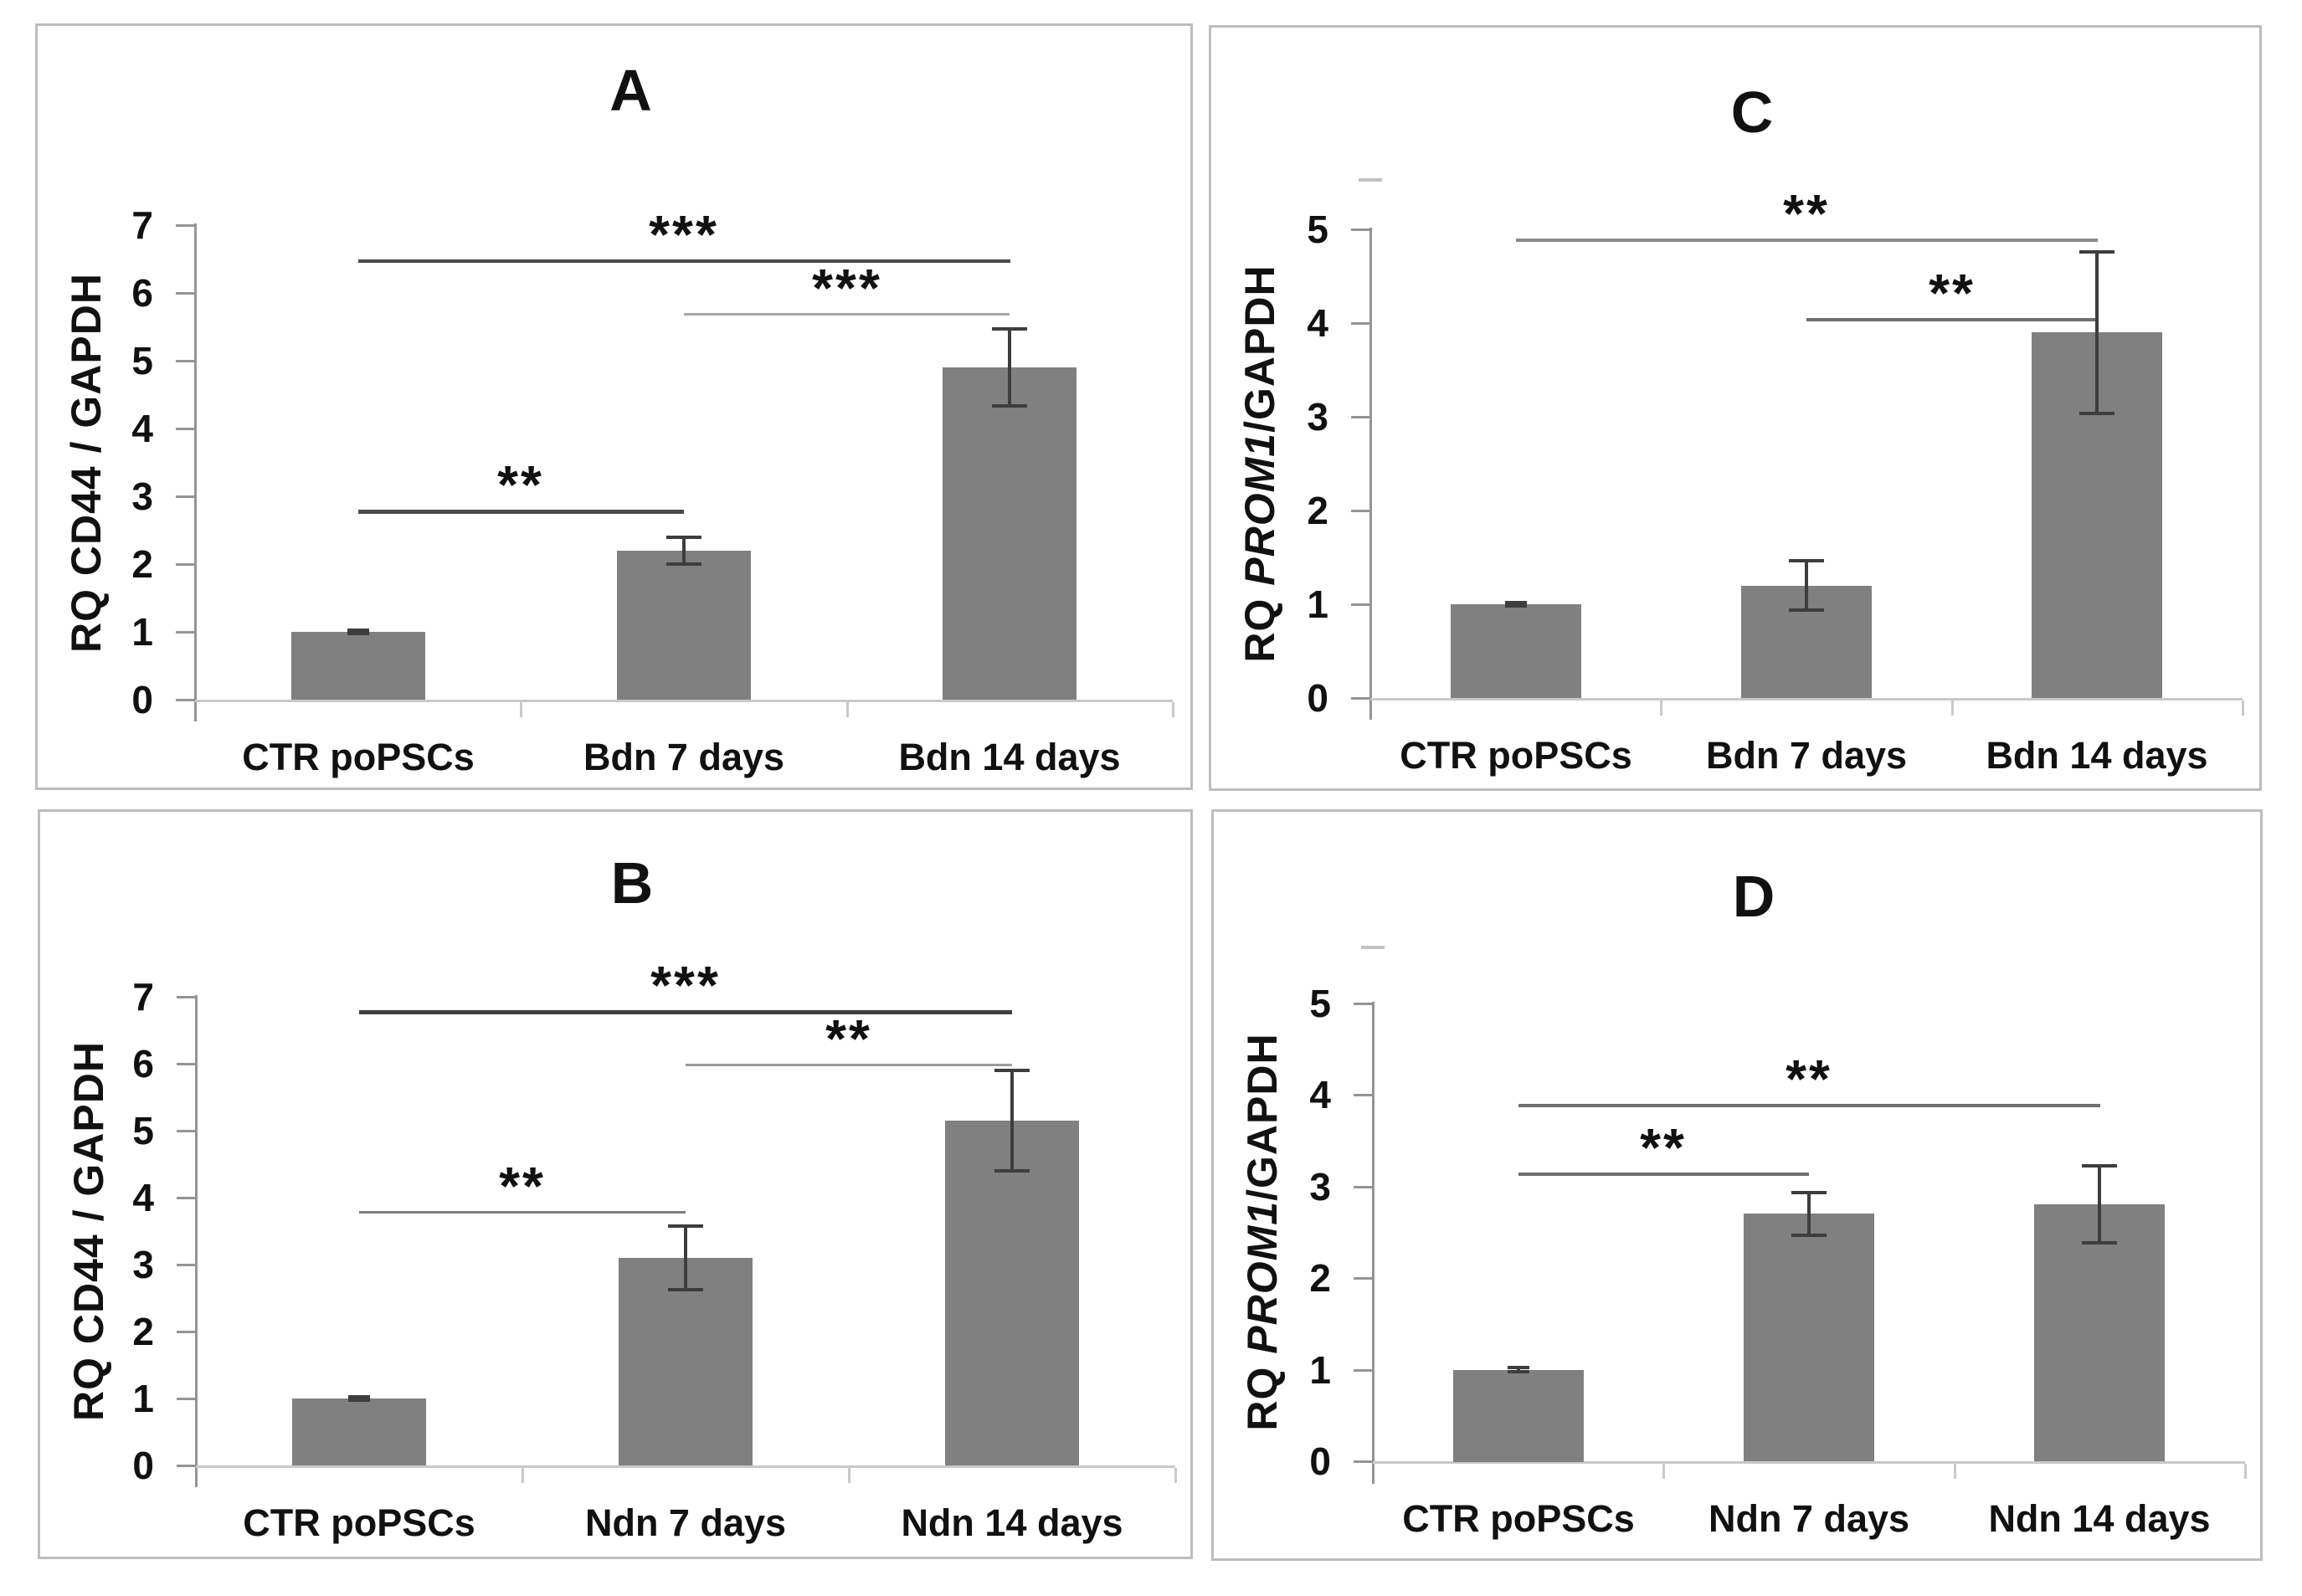 The image size is (2302, 1596). What do you see at coordinates (1009, 757) in the screenshot?
I see `category-label: Bdn 14 days` at bounding box center [1009, 757].